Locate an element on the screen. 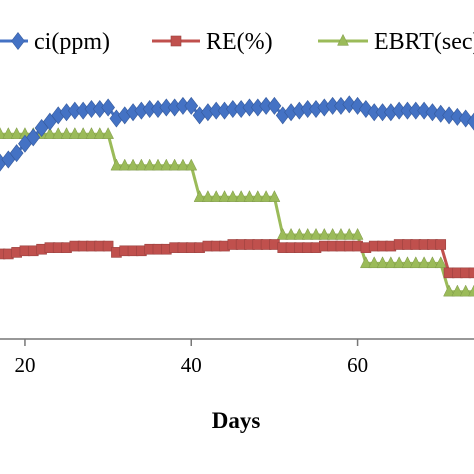 The image size is (474, 474). x-axis-label: Days is located at coordinates (236, 420).